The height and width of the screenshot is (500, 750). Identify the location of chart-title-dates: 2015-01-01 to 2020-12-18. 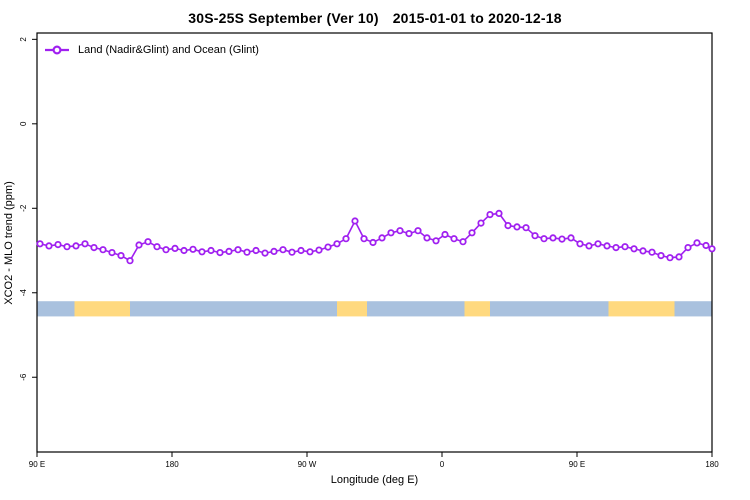
(477, 18).